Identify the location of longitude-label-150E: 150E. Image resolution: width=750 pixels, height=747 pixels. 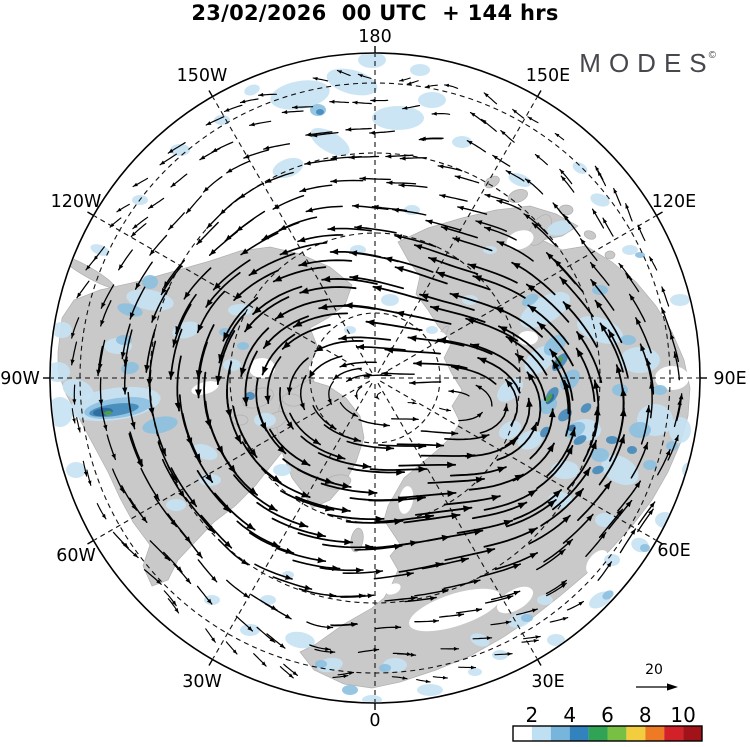
(548, 76).